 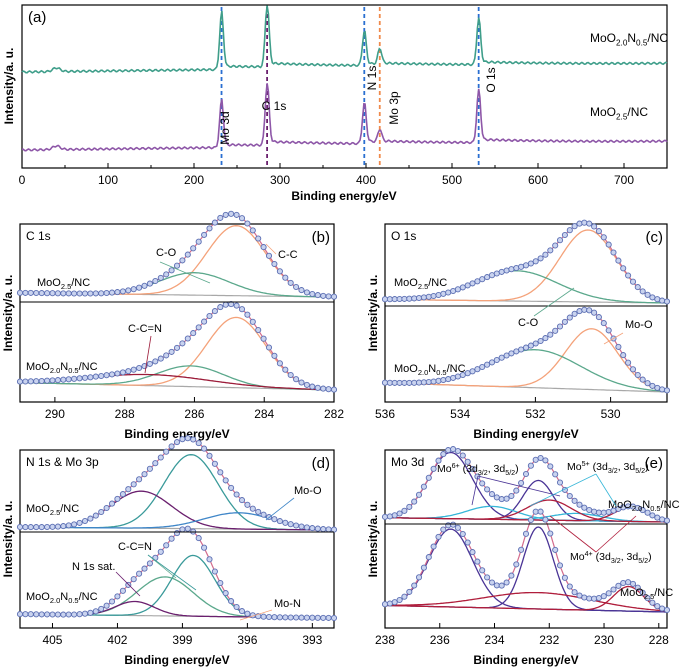 I want to click on x-tick-label-b: 286, so click(x=194, y=414).